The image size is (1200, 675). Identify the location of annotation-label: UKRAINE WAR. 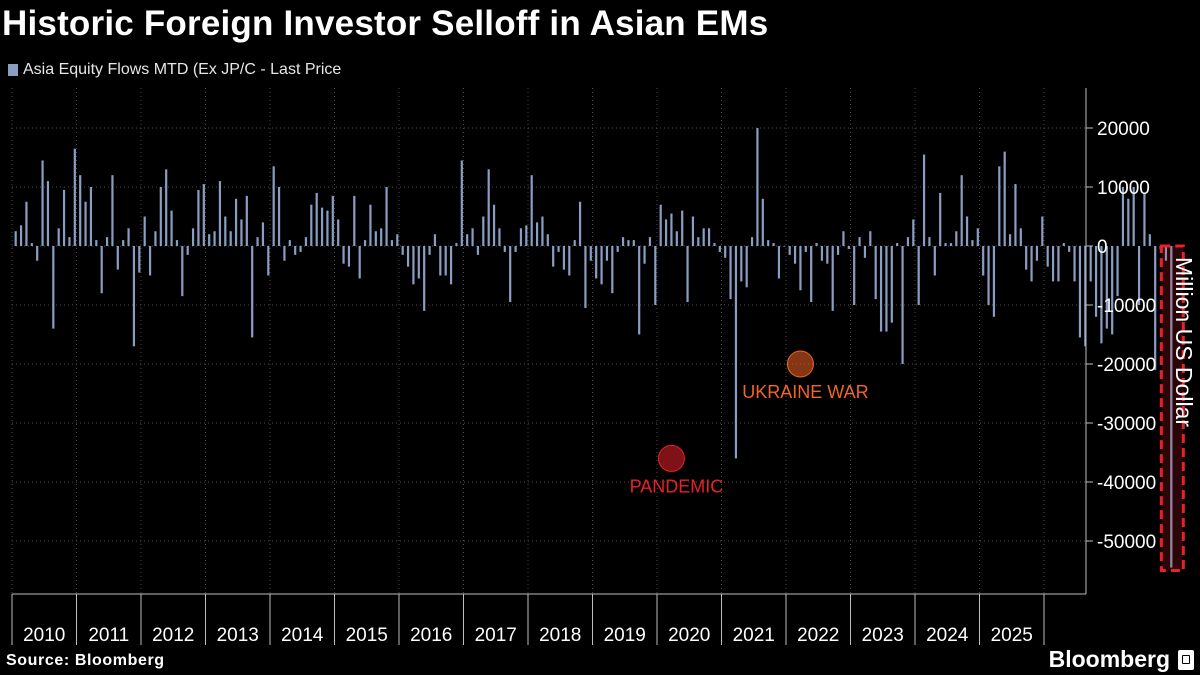
(805, 392).